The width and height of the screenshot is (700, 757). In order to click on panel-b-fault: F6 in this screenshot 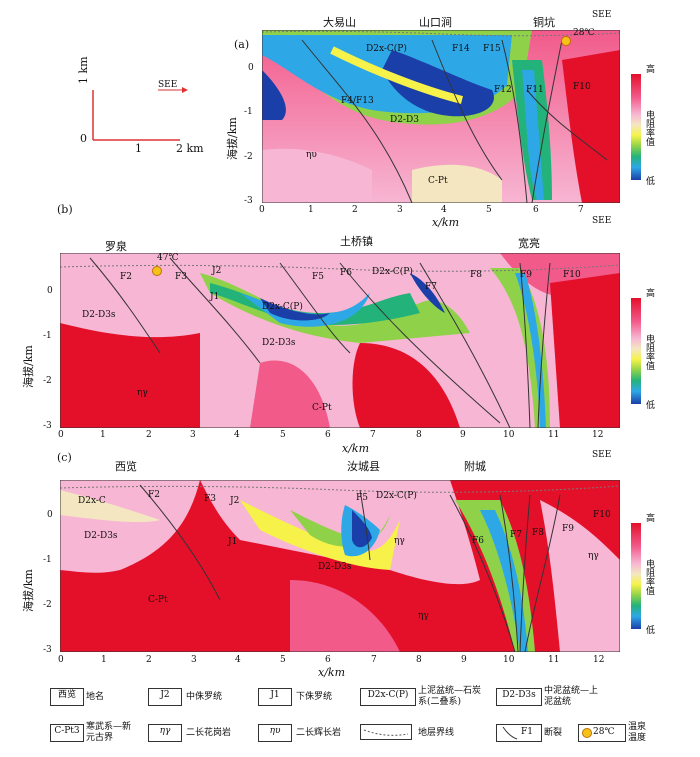, I will do `click(346, 273)`.